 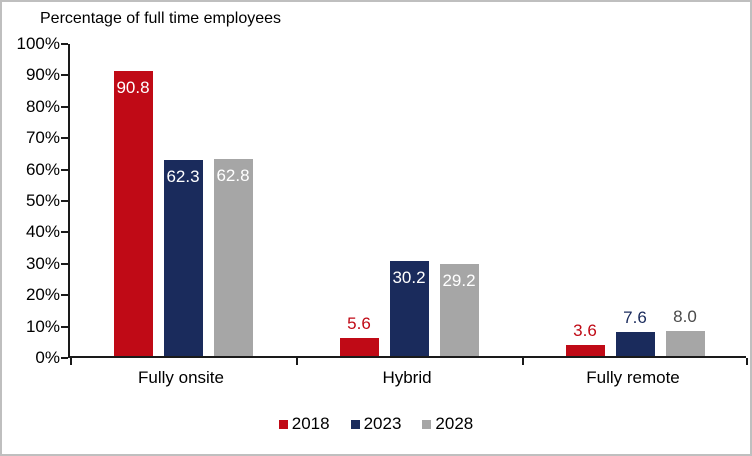 What do you see at coordinates (42, 75) in the screenshot?
I see `y-tick-label: 90%` at bounding box center [42, 75].